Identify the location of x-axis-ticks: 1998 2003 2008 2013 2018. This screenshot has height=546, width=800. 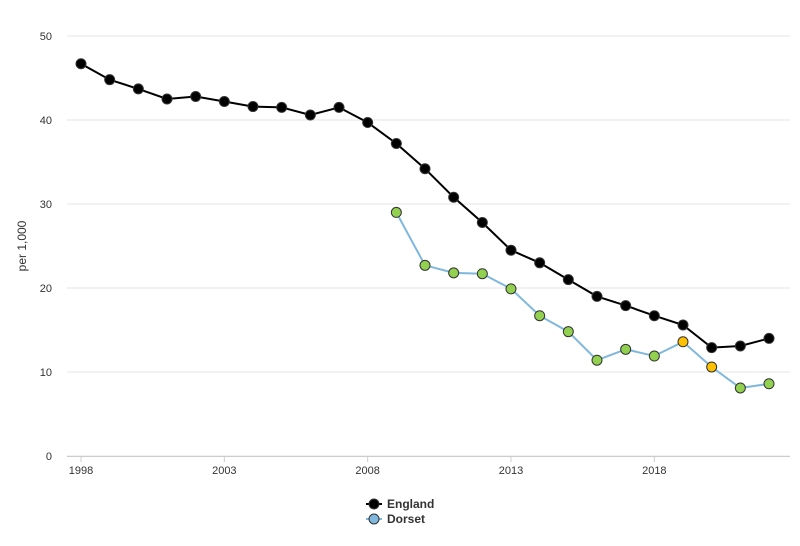
(368, 466).